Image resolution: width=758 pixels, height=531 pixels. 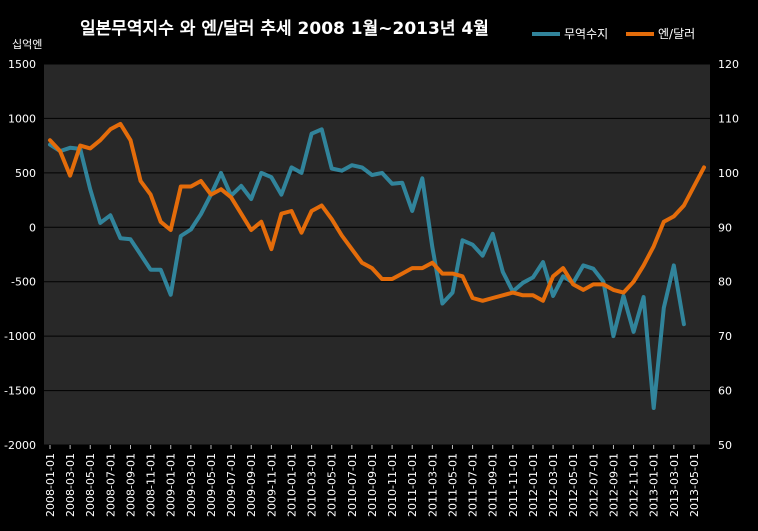 I want to click on legend: 무역수지 엔/달러, so click(x=613, y=34).